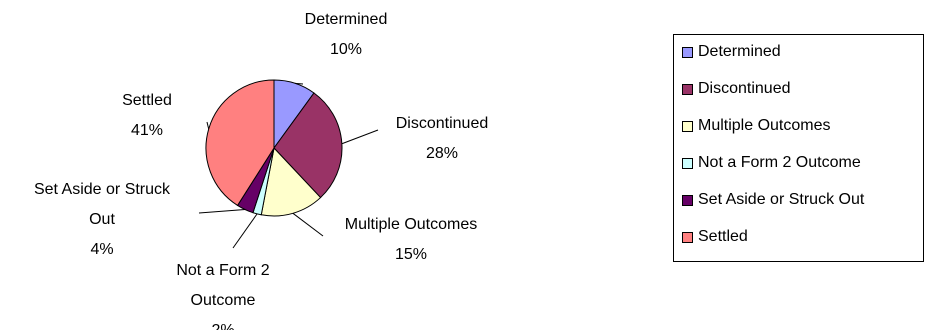 This screenshot has width=932, height=330. I want to click on legend-label: Not a Form 2 Outcome, so click(779, 162).